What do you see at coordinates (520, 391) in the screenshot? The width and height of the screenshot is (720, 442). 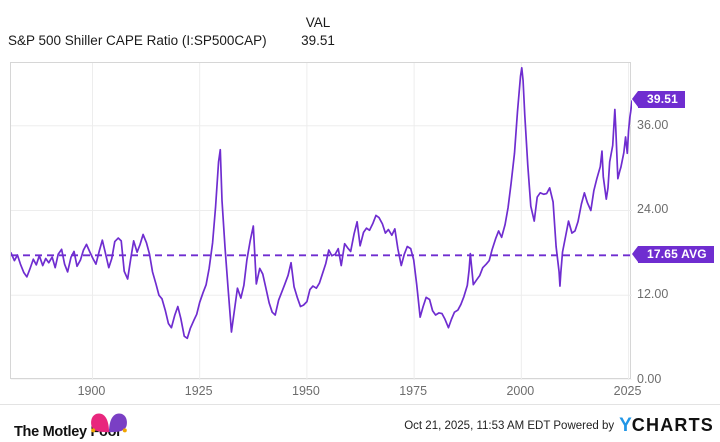 I see `x-axis-tick-label: 2000` at bounding box center [520, 391].